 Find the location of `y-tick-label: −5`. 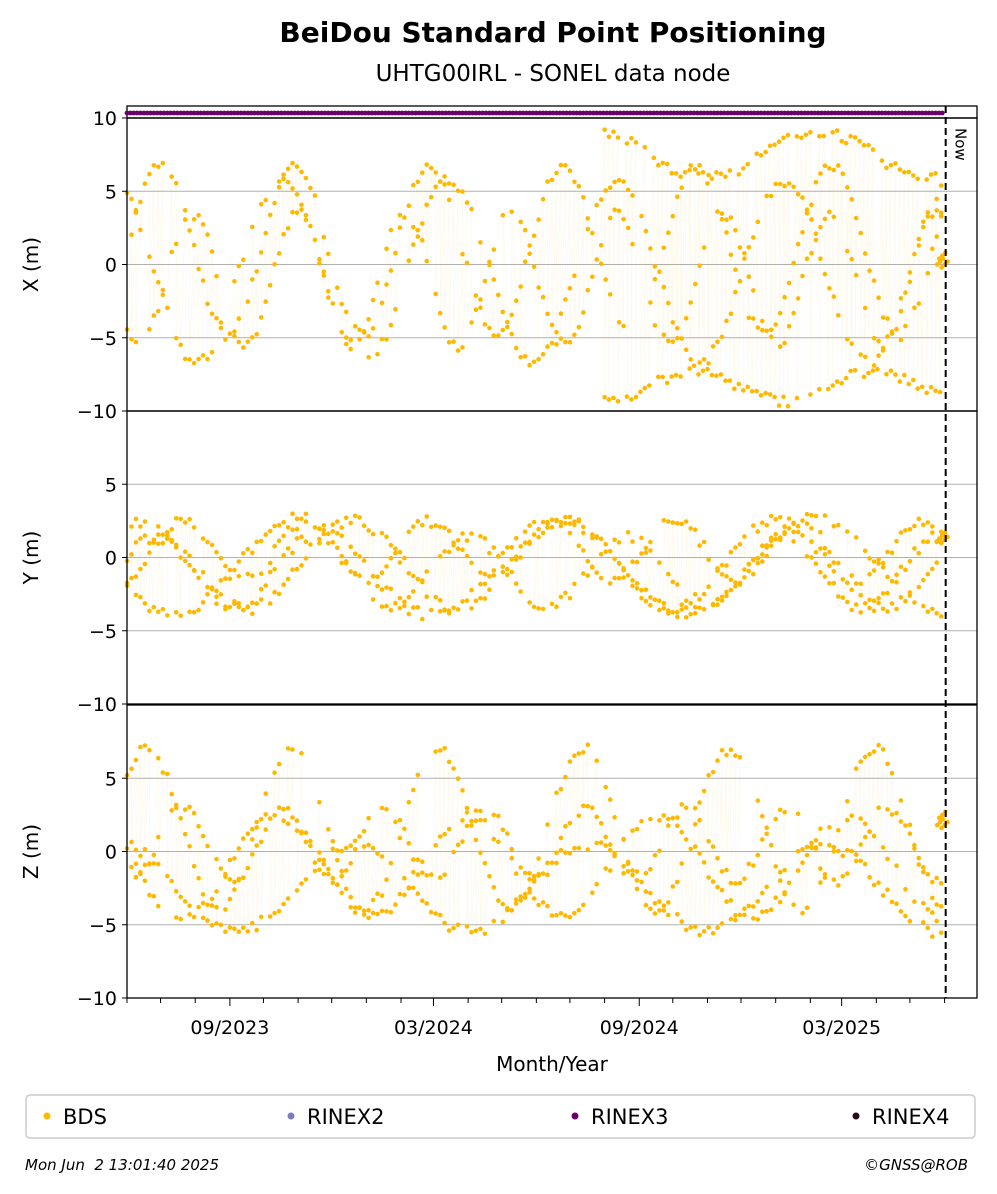

y-tick-label: −5 is located at coordinates (103, 339).